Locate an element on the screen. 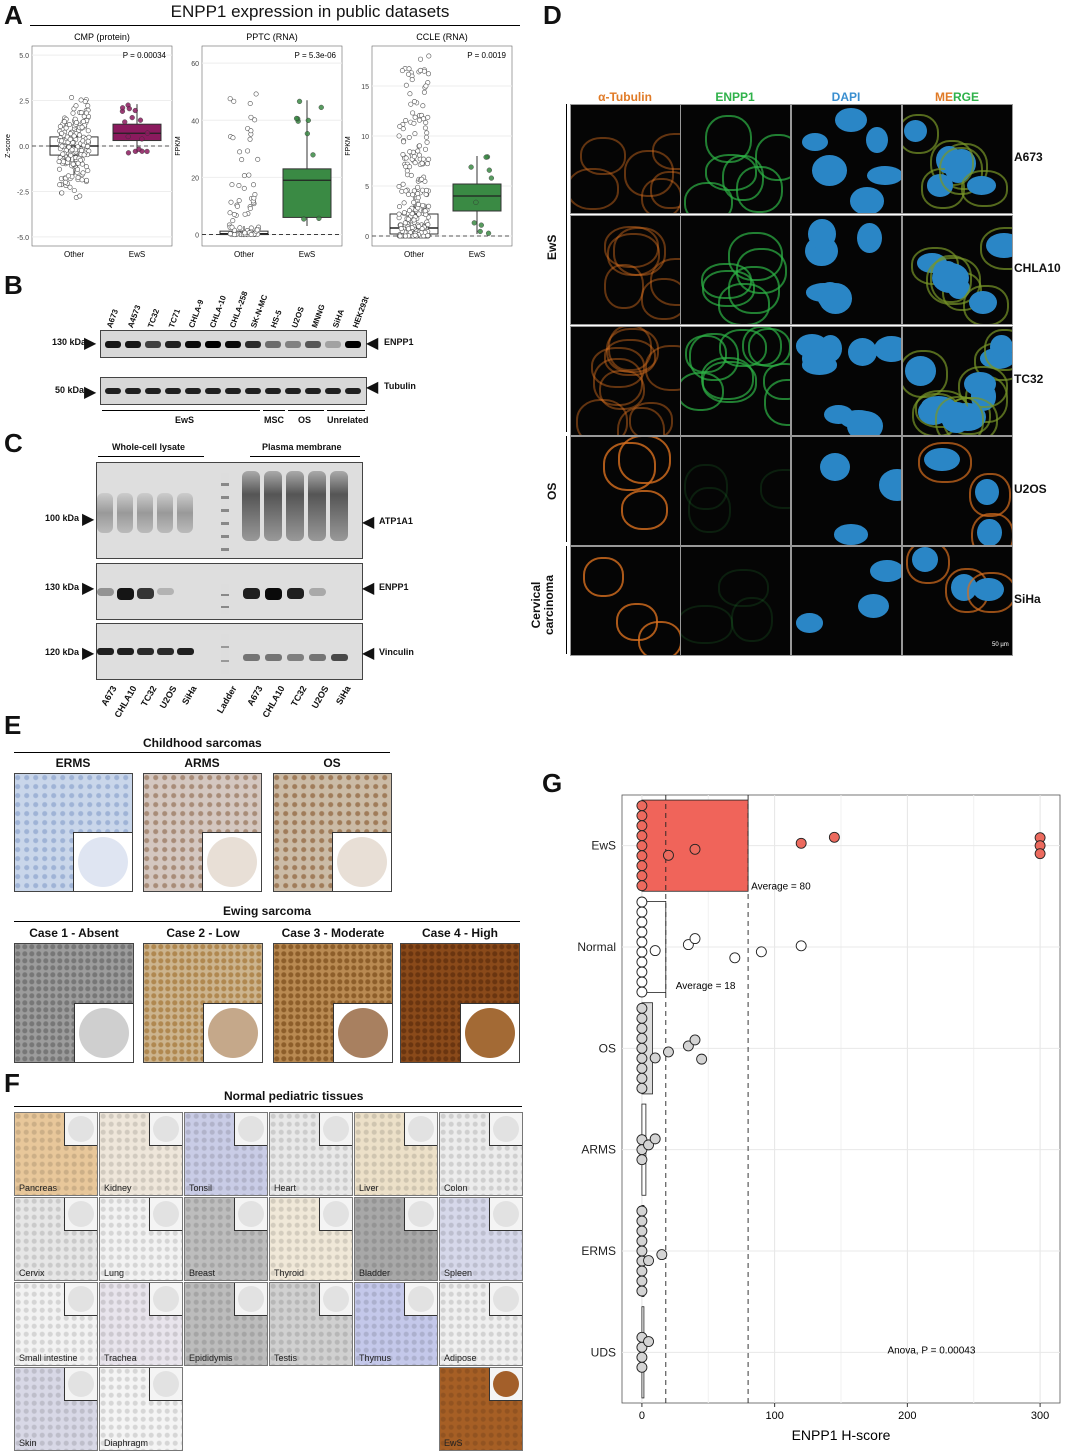 The image size is (1065, 1456). tissue-label: Epididymis is located at coordinates (211, 1358).